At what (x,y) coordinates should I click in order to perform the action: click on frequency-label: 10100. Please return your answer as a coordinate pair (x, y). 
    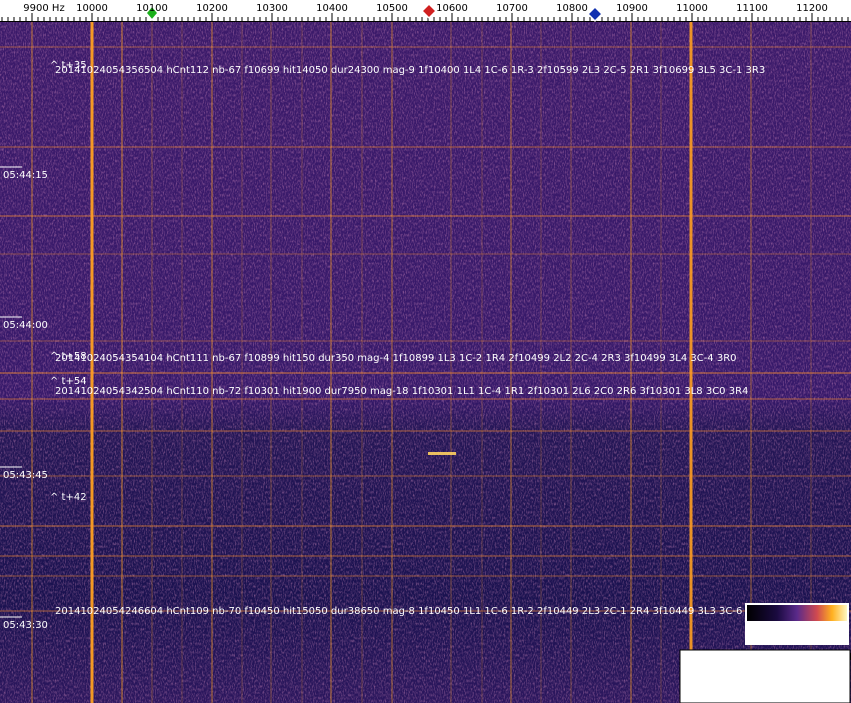
    Looking at the image, I should click on (152, 8).